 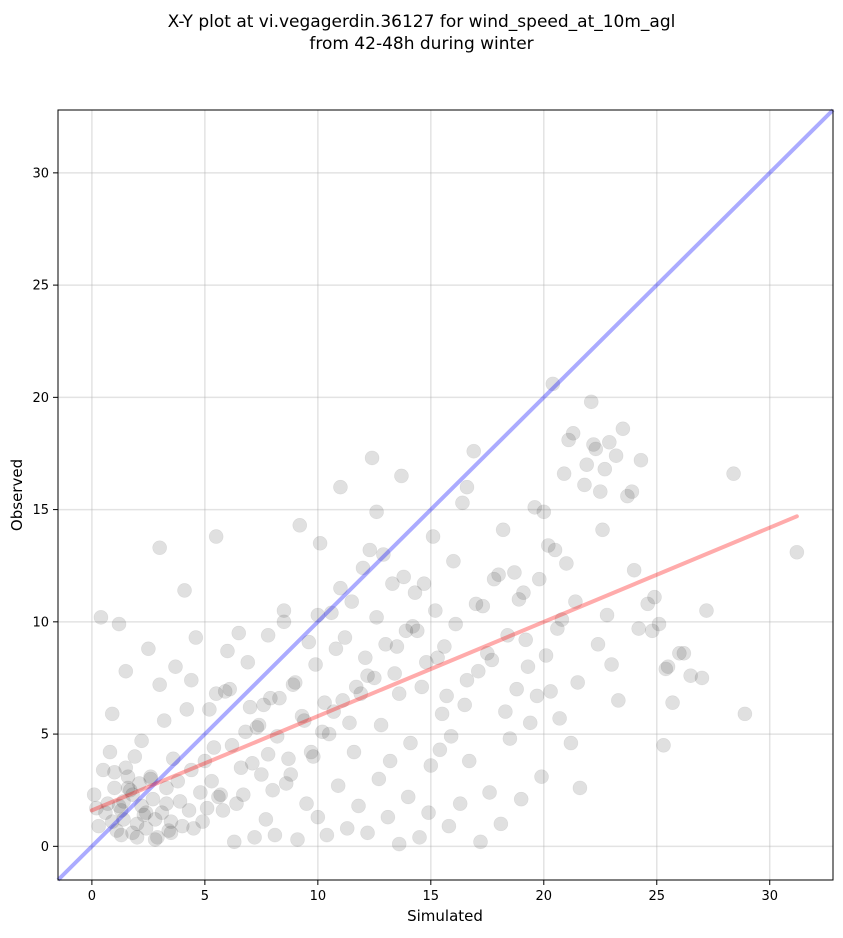 I want to click on y-tick-label: 10, so click(x=40, y=622).